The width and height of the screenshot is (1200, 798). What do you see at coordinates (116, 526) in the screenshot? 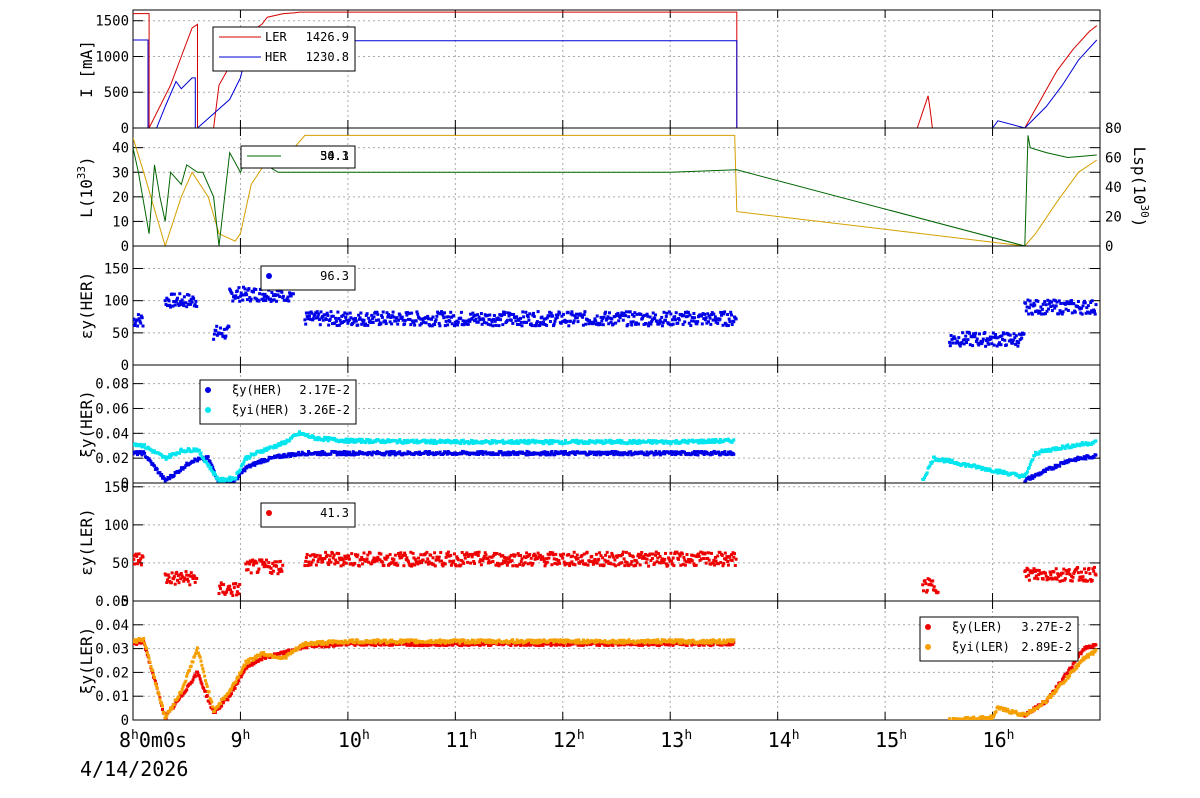
I see `y-tick-label: 100` at bounding box center [116, 526].